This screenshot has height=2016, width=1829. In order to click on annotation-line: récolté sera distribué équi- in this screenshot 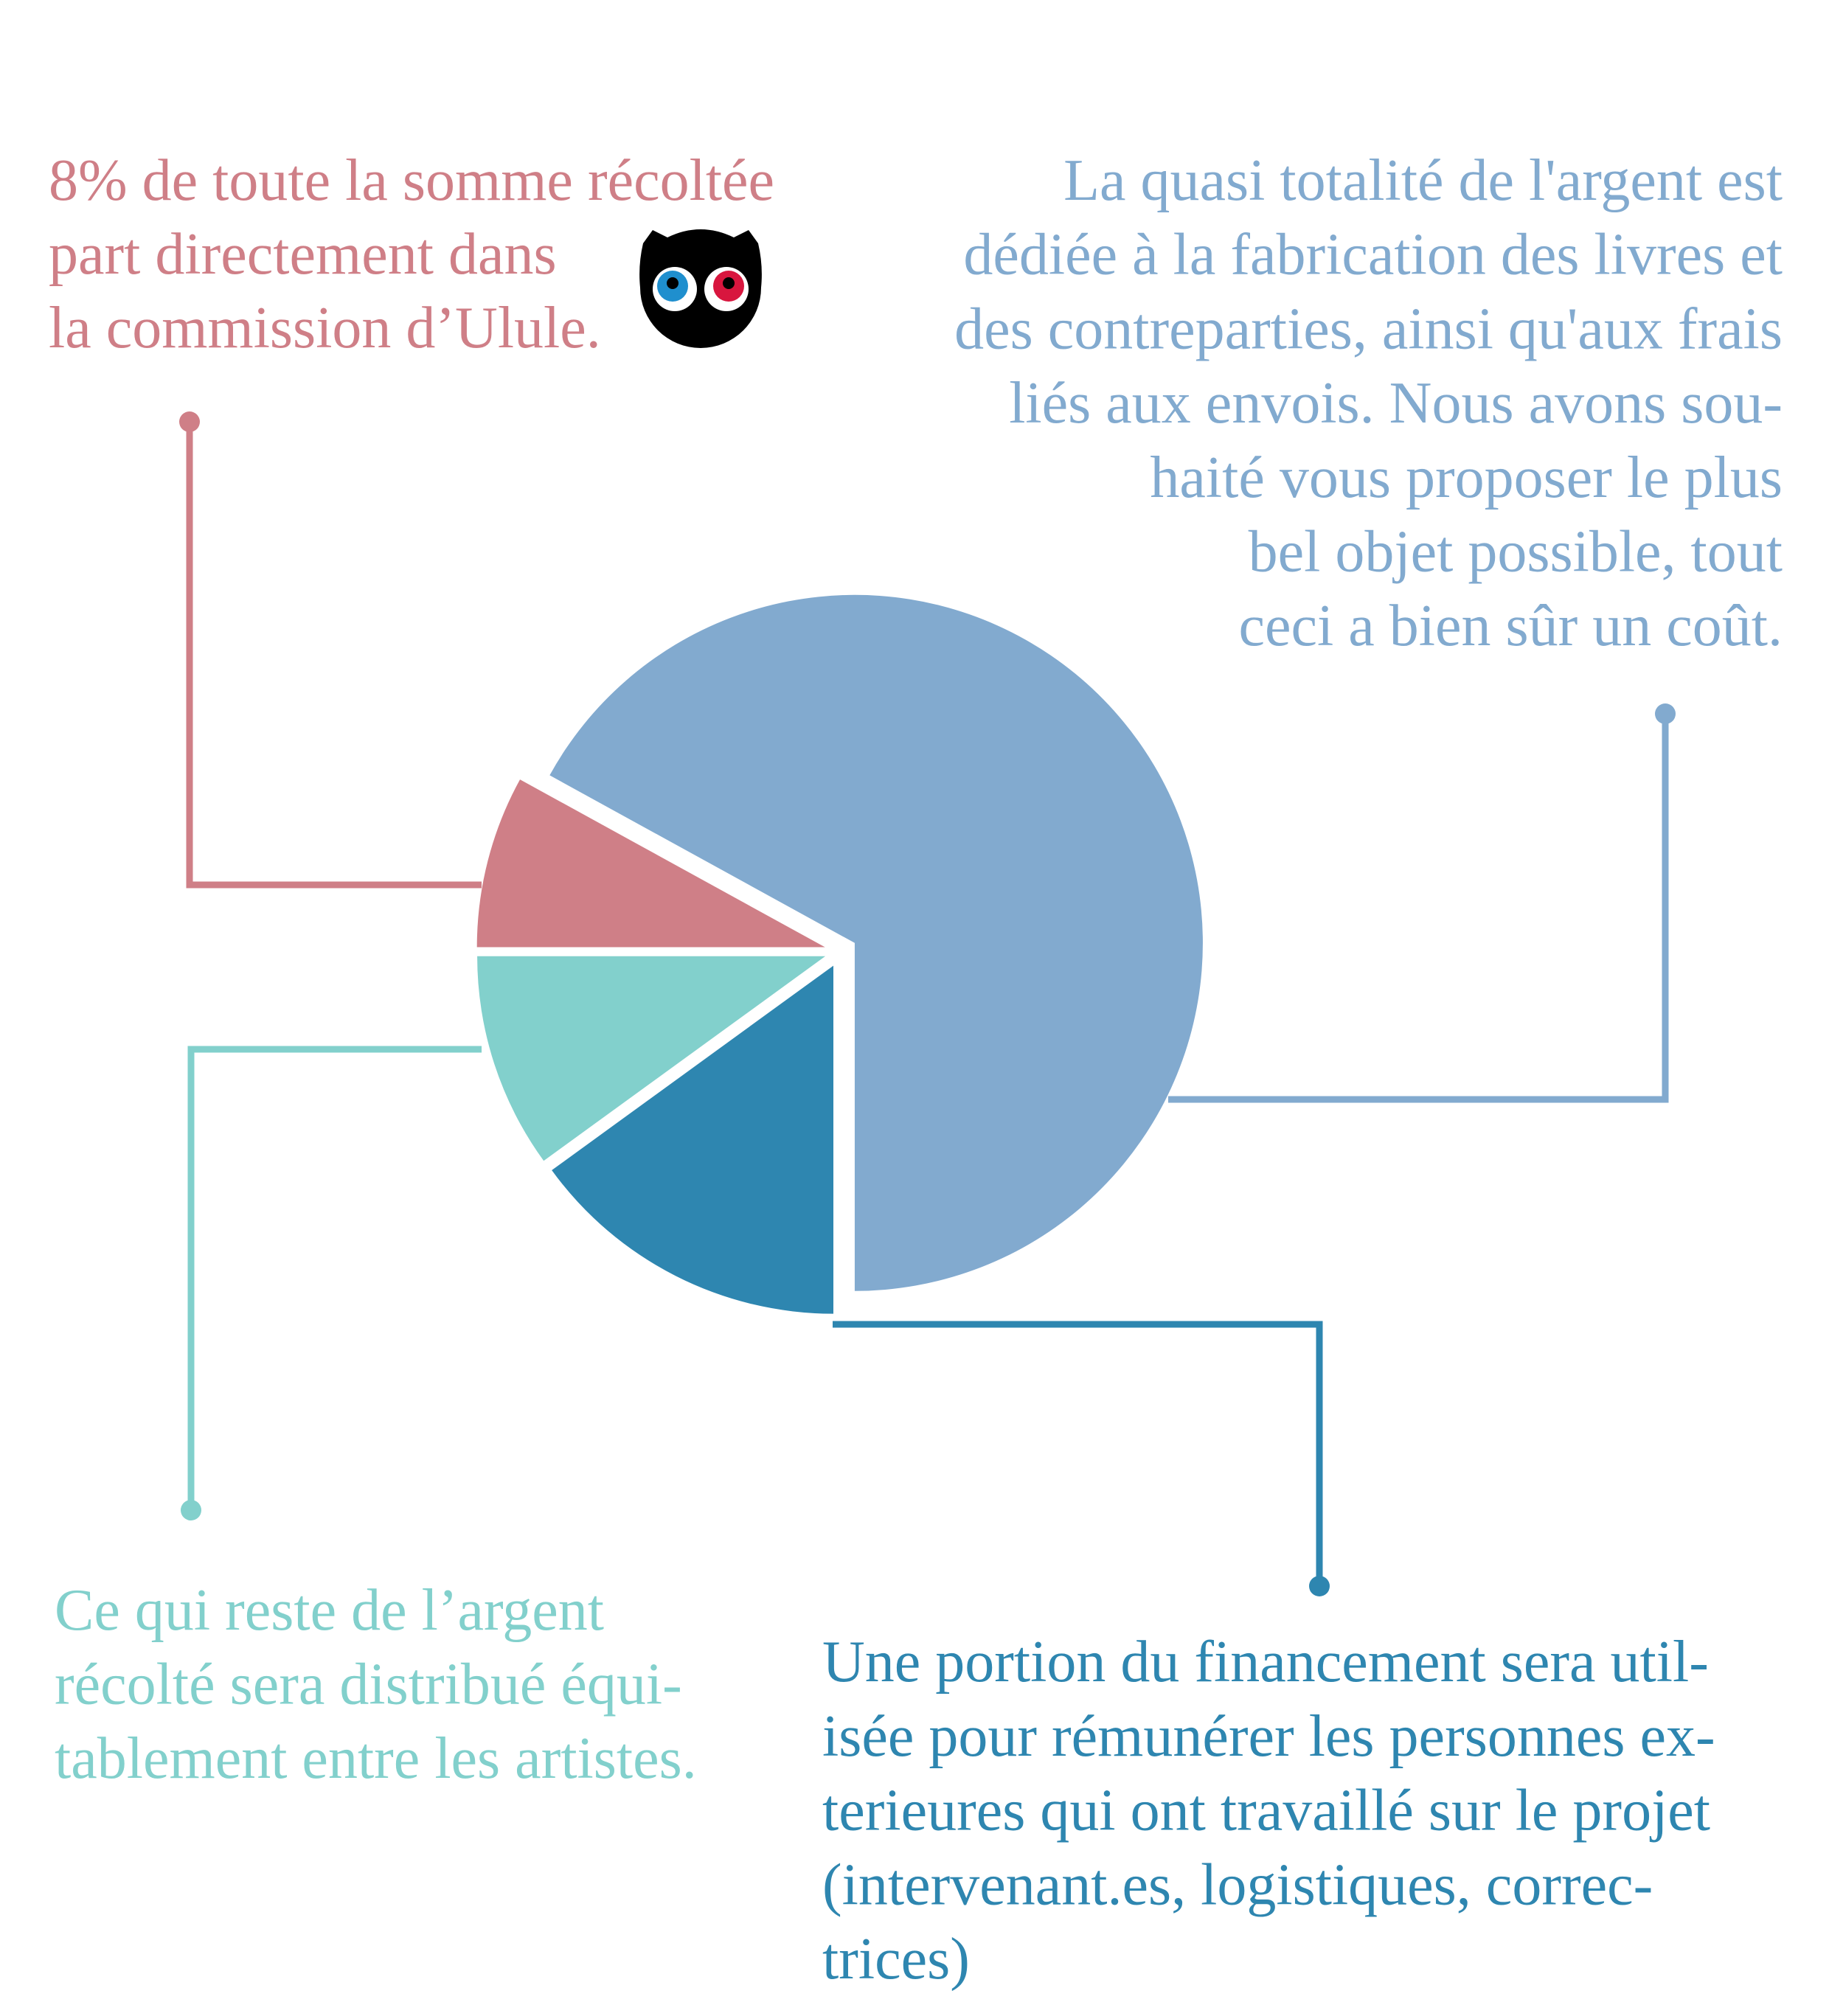, I will do `click(368, 1684)`.